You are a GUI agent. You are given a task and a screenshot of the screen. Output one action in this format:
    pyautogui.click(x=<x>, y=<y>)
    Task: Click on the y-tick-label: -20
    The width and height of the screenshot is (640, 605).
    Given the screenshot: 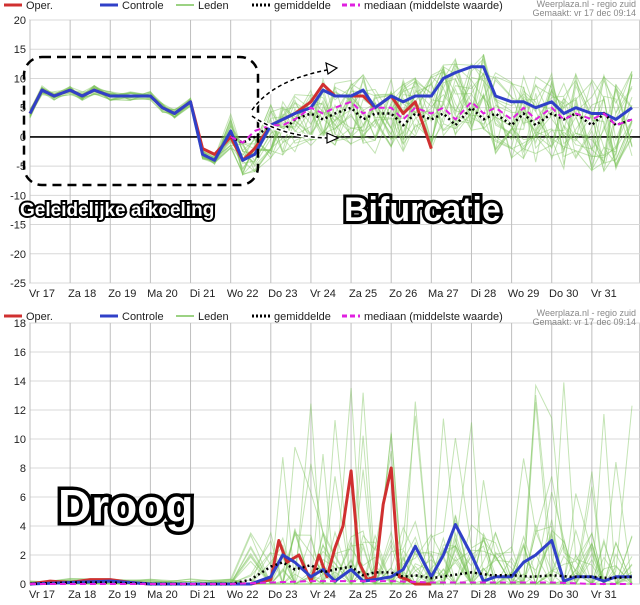 What is the action you would take?
    pyautogui.click(x=18, y=255)
    